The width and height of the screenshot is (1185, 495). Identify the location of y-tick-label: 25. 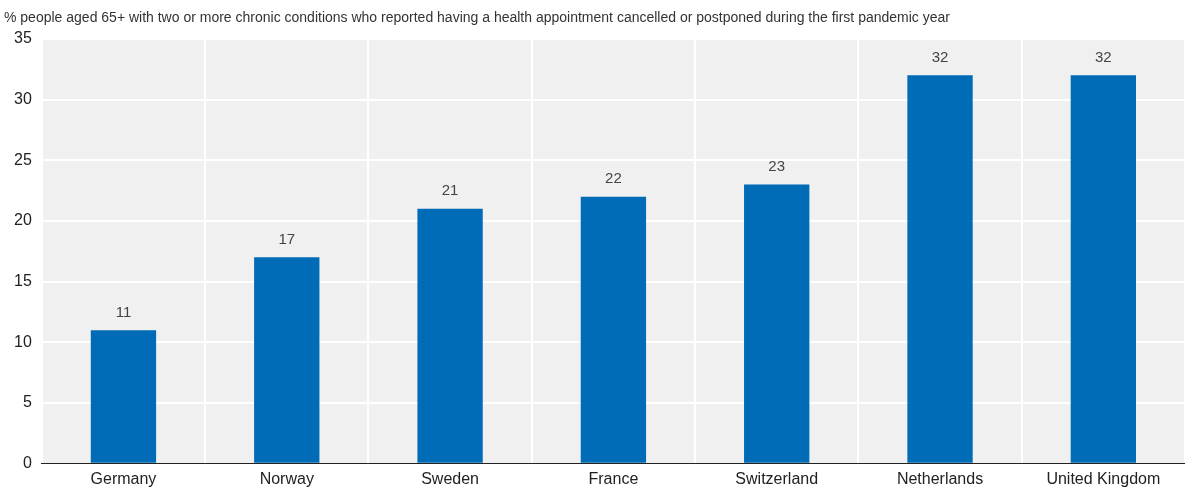
(23, 159).